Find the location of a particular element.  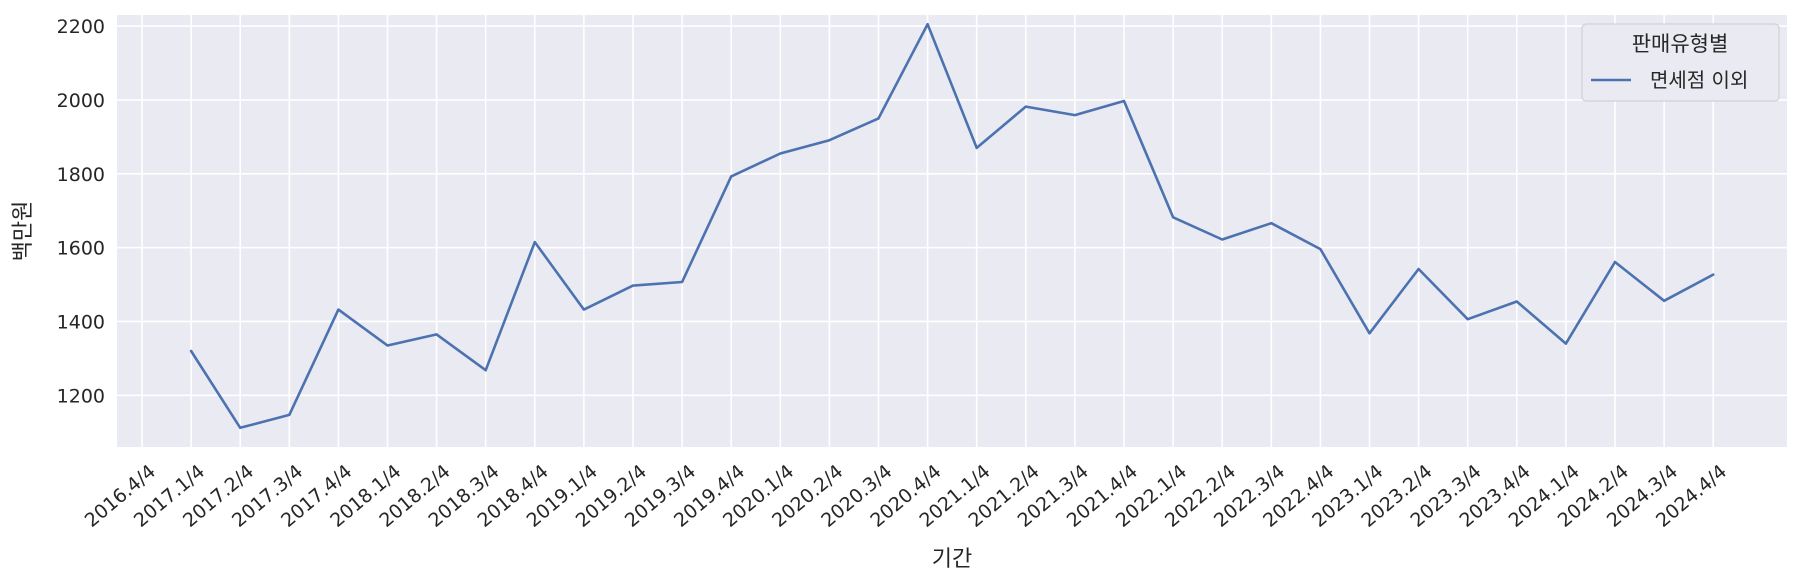

y-tick-label: 1800 is located at coordinates (81, 175).